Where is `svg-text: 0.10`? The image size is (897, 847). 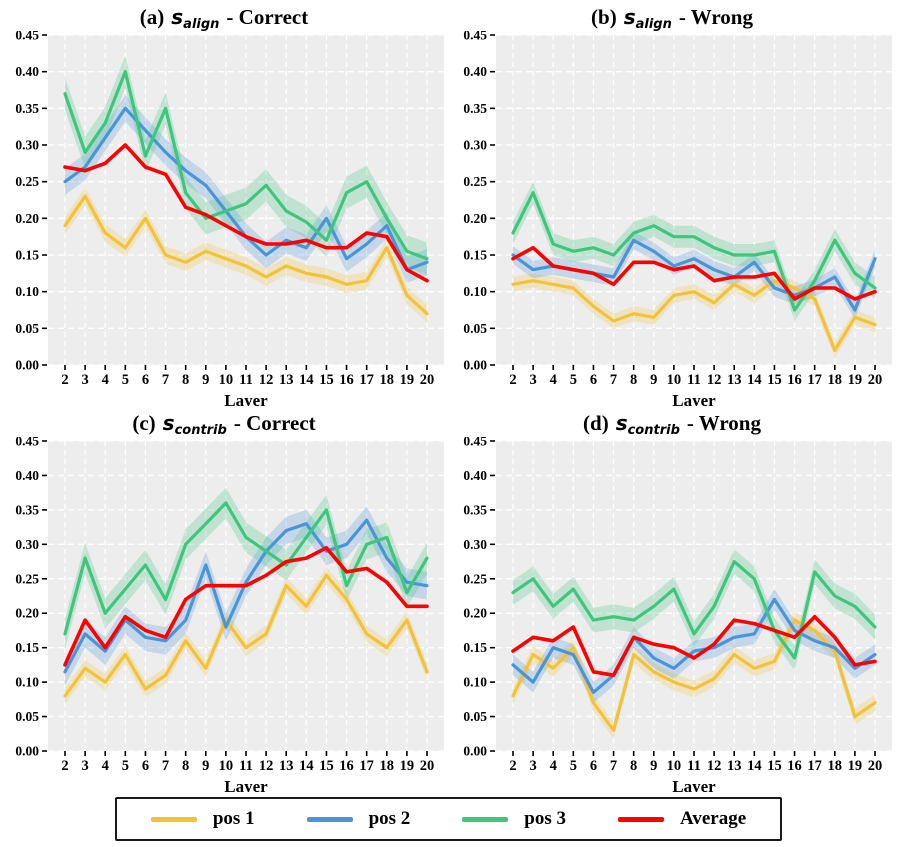 svg-text: 0.10 is located at coordinates (475, 291).